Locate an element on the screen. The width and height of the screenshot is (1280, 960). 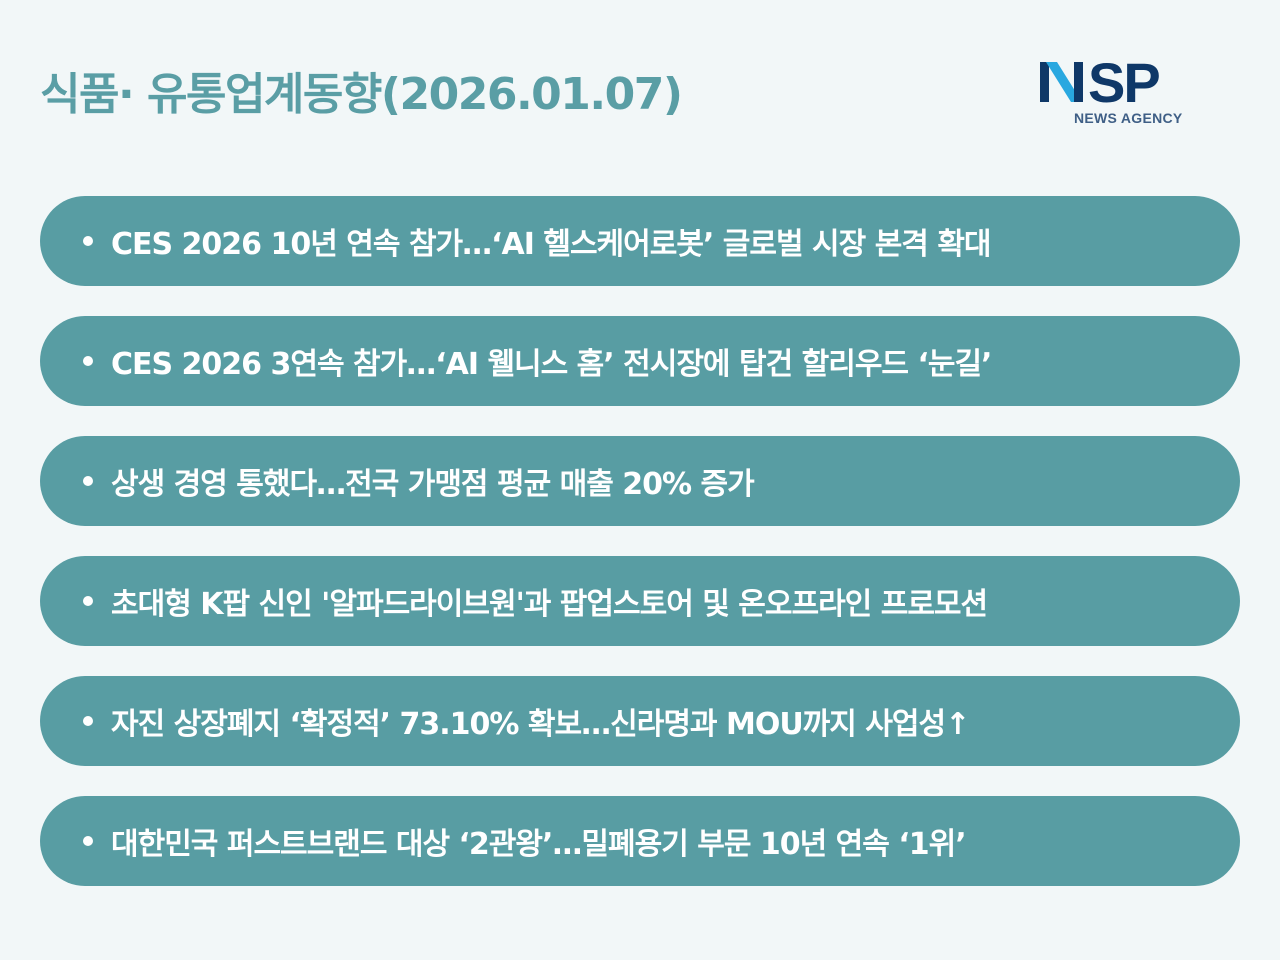
headline-item: 초대형 K팝 신인 '알파드라이브원'과 팝업스토어 및 온오프라인 프로모션 is located at coordinates (640, 601).